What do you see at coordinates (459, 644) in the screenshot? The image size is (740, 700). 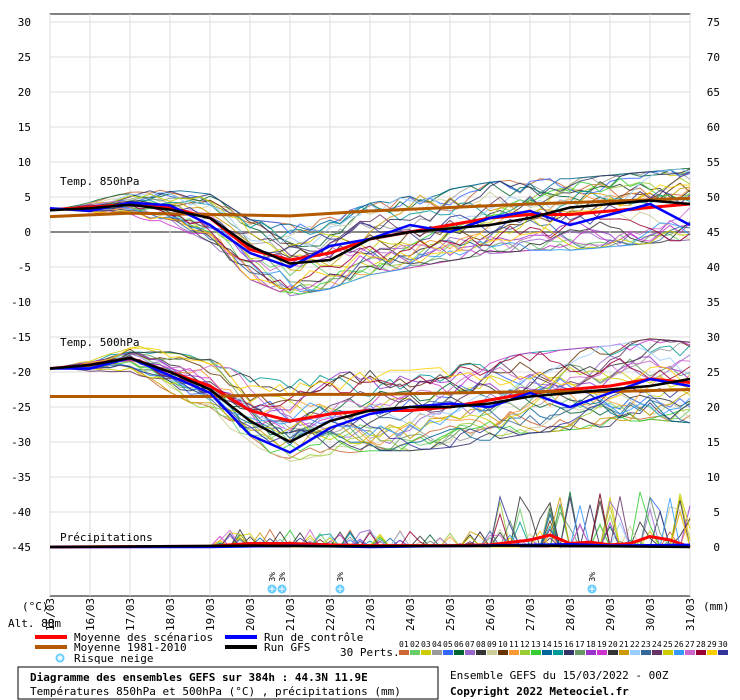 I see `perturbation-number: 06` at bounding box center [459, 644].